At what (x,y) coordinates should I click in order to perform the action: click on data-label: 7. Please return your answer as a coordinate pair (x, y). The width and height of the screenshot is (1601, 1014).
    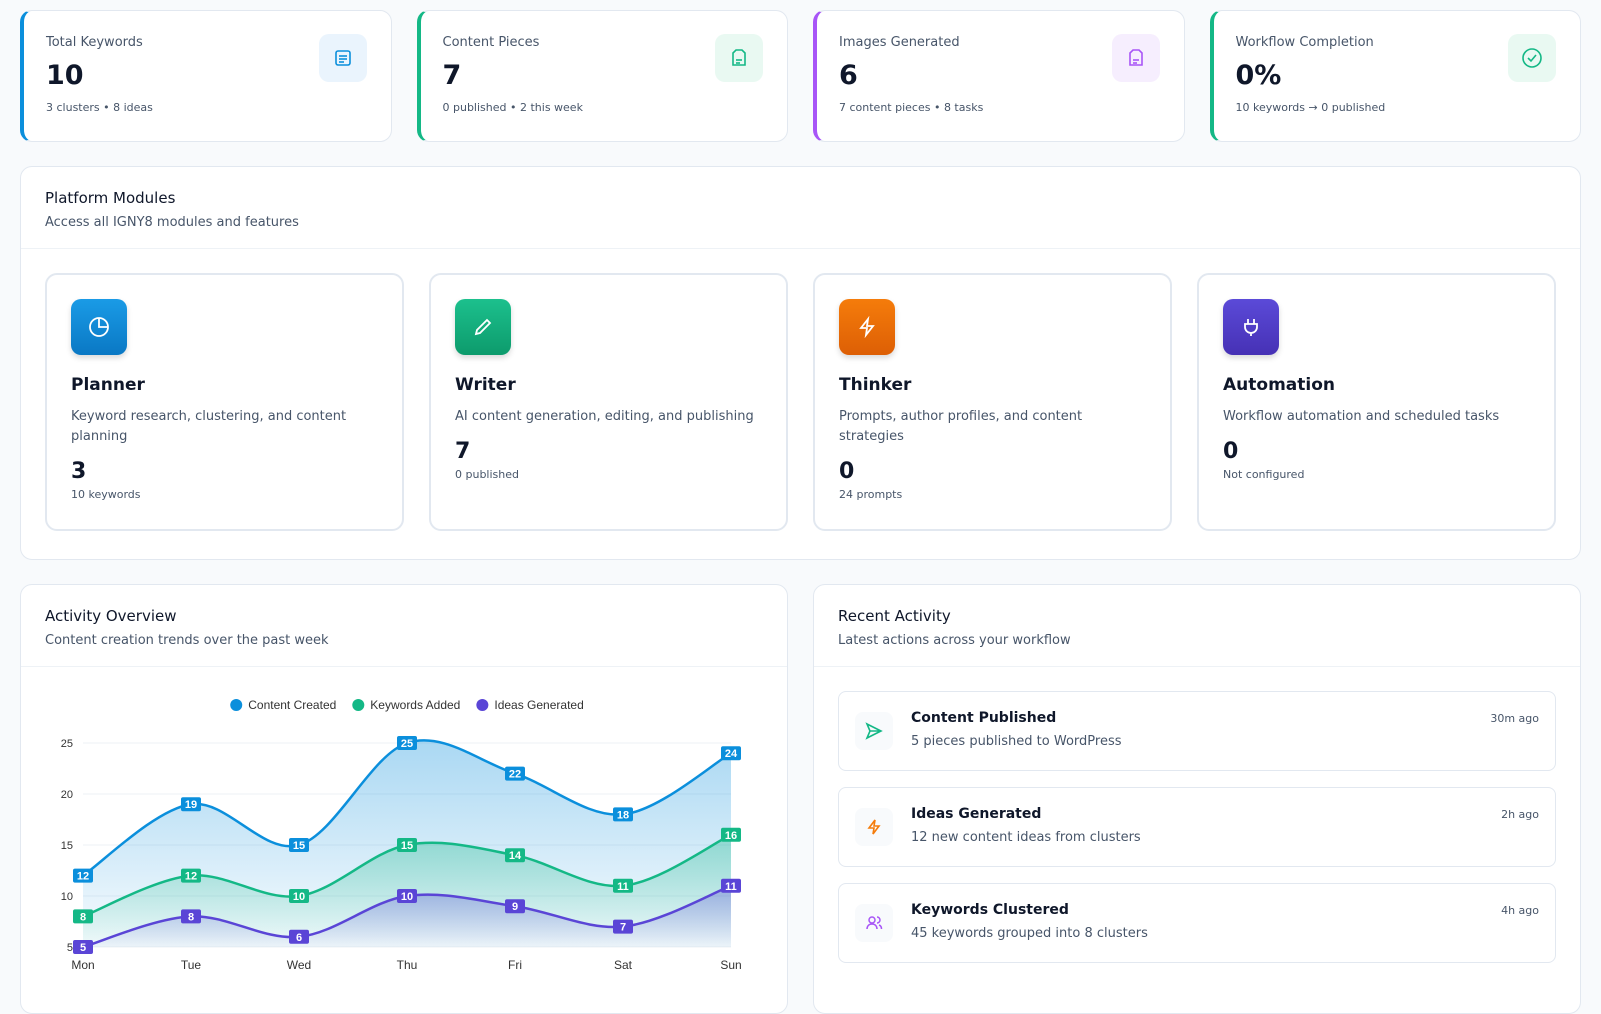
    Looking at the image, I should click on (623, 928).